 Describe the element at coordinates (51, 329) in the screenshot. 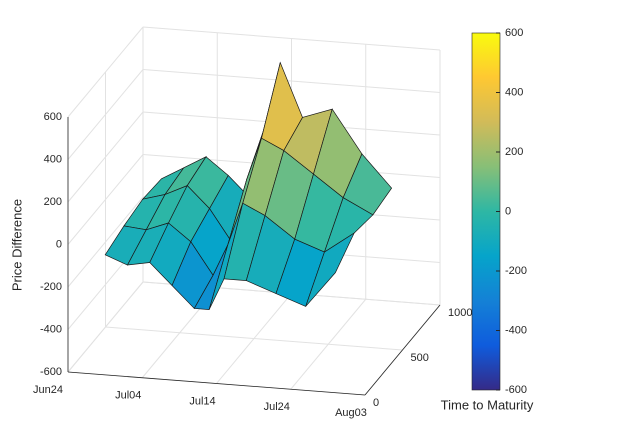

I see `z-tick-label: -400` at that location.